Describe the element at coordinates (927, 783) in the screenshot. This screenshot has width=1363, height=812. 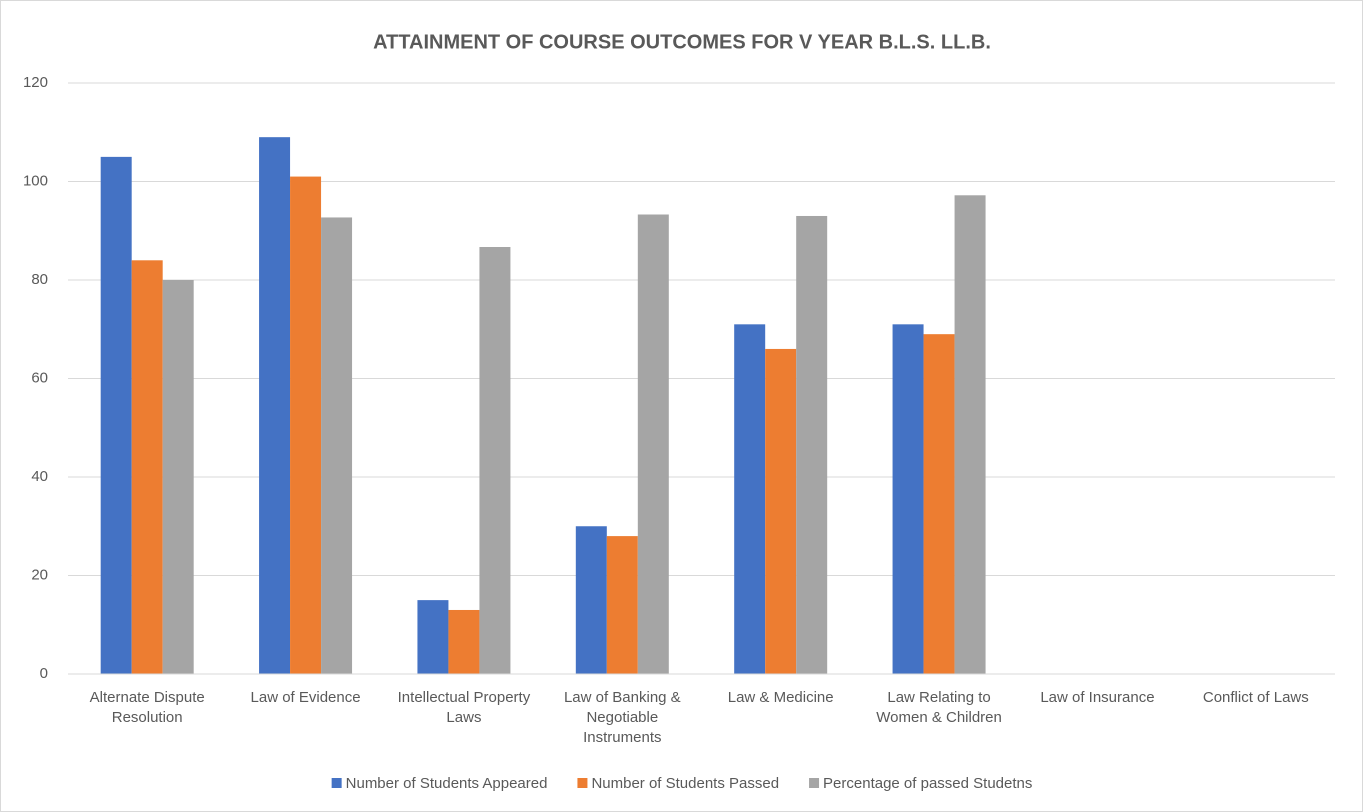
I see `legend-label: Percentage of passed Studetns` at that location.